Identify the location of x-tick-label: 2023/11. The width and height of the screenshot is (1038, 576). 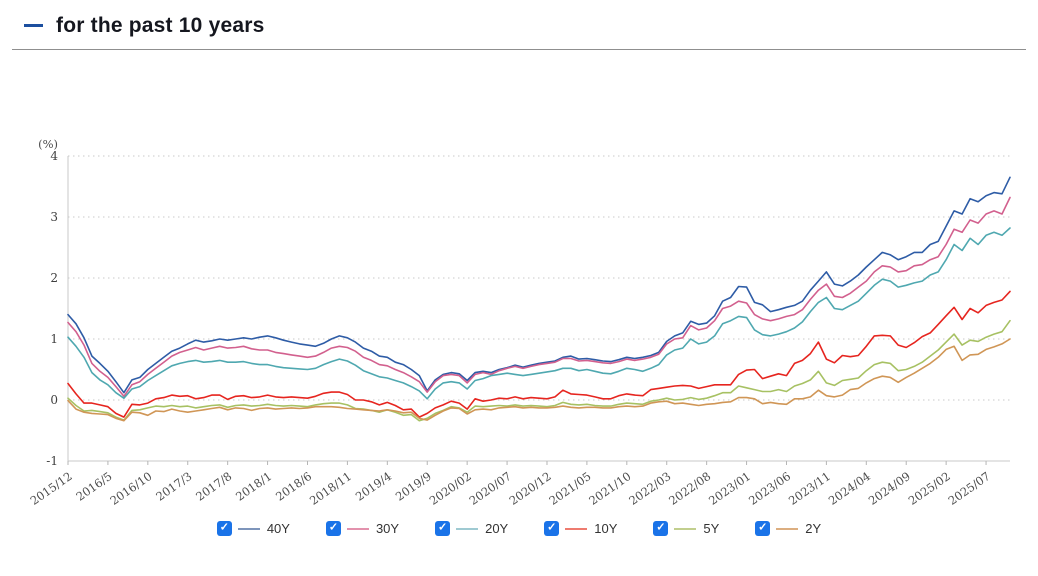
(809, 488).